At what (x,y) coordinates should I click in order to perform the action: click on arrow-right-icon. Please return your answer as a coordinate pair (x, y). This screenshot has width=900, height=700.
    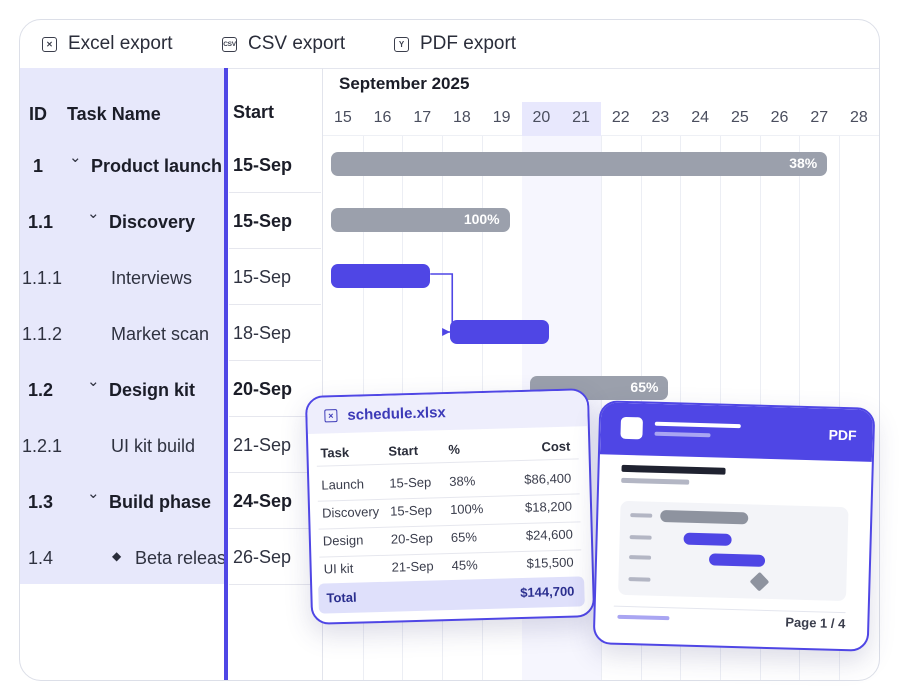
    Looking at the image, I should click on (446, 332).